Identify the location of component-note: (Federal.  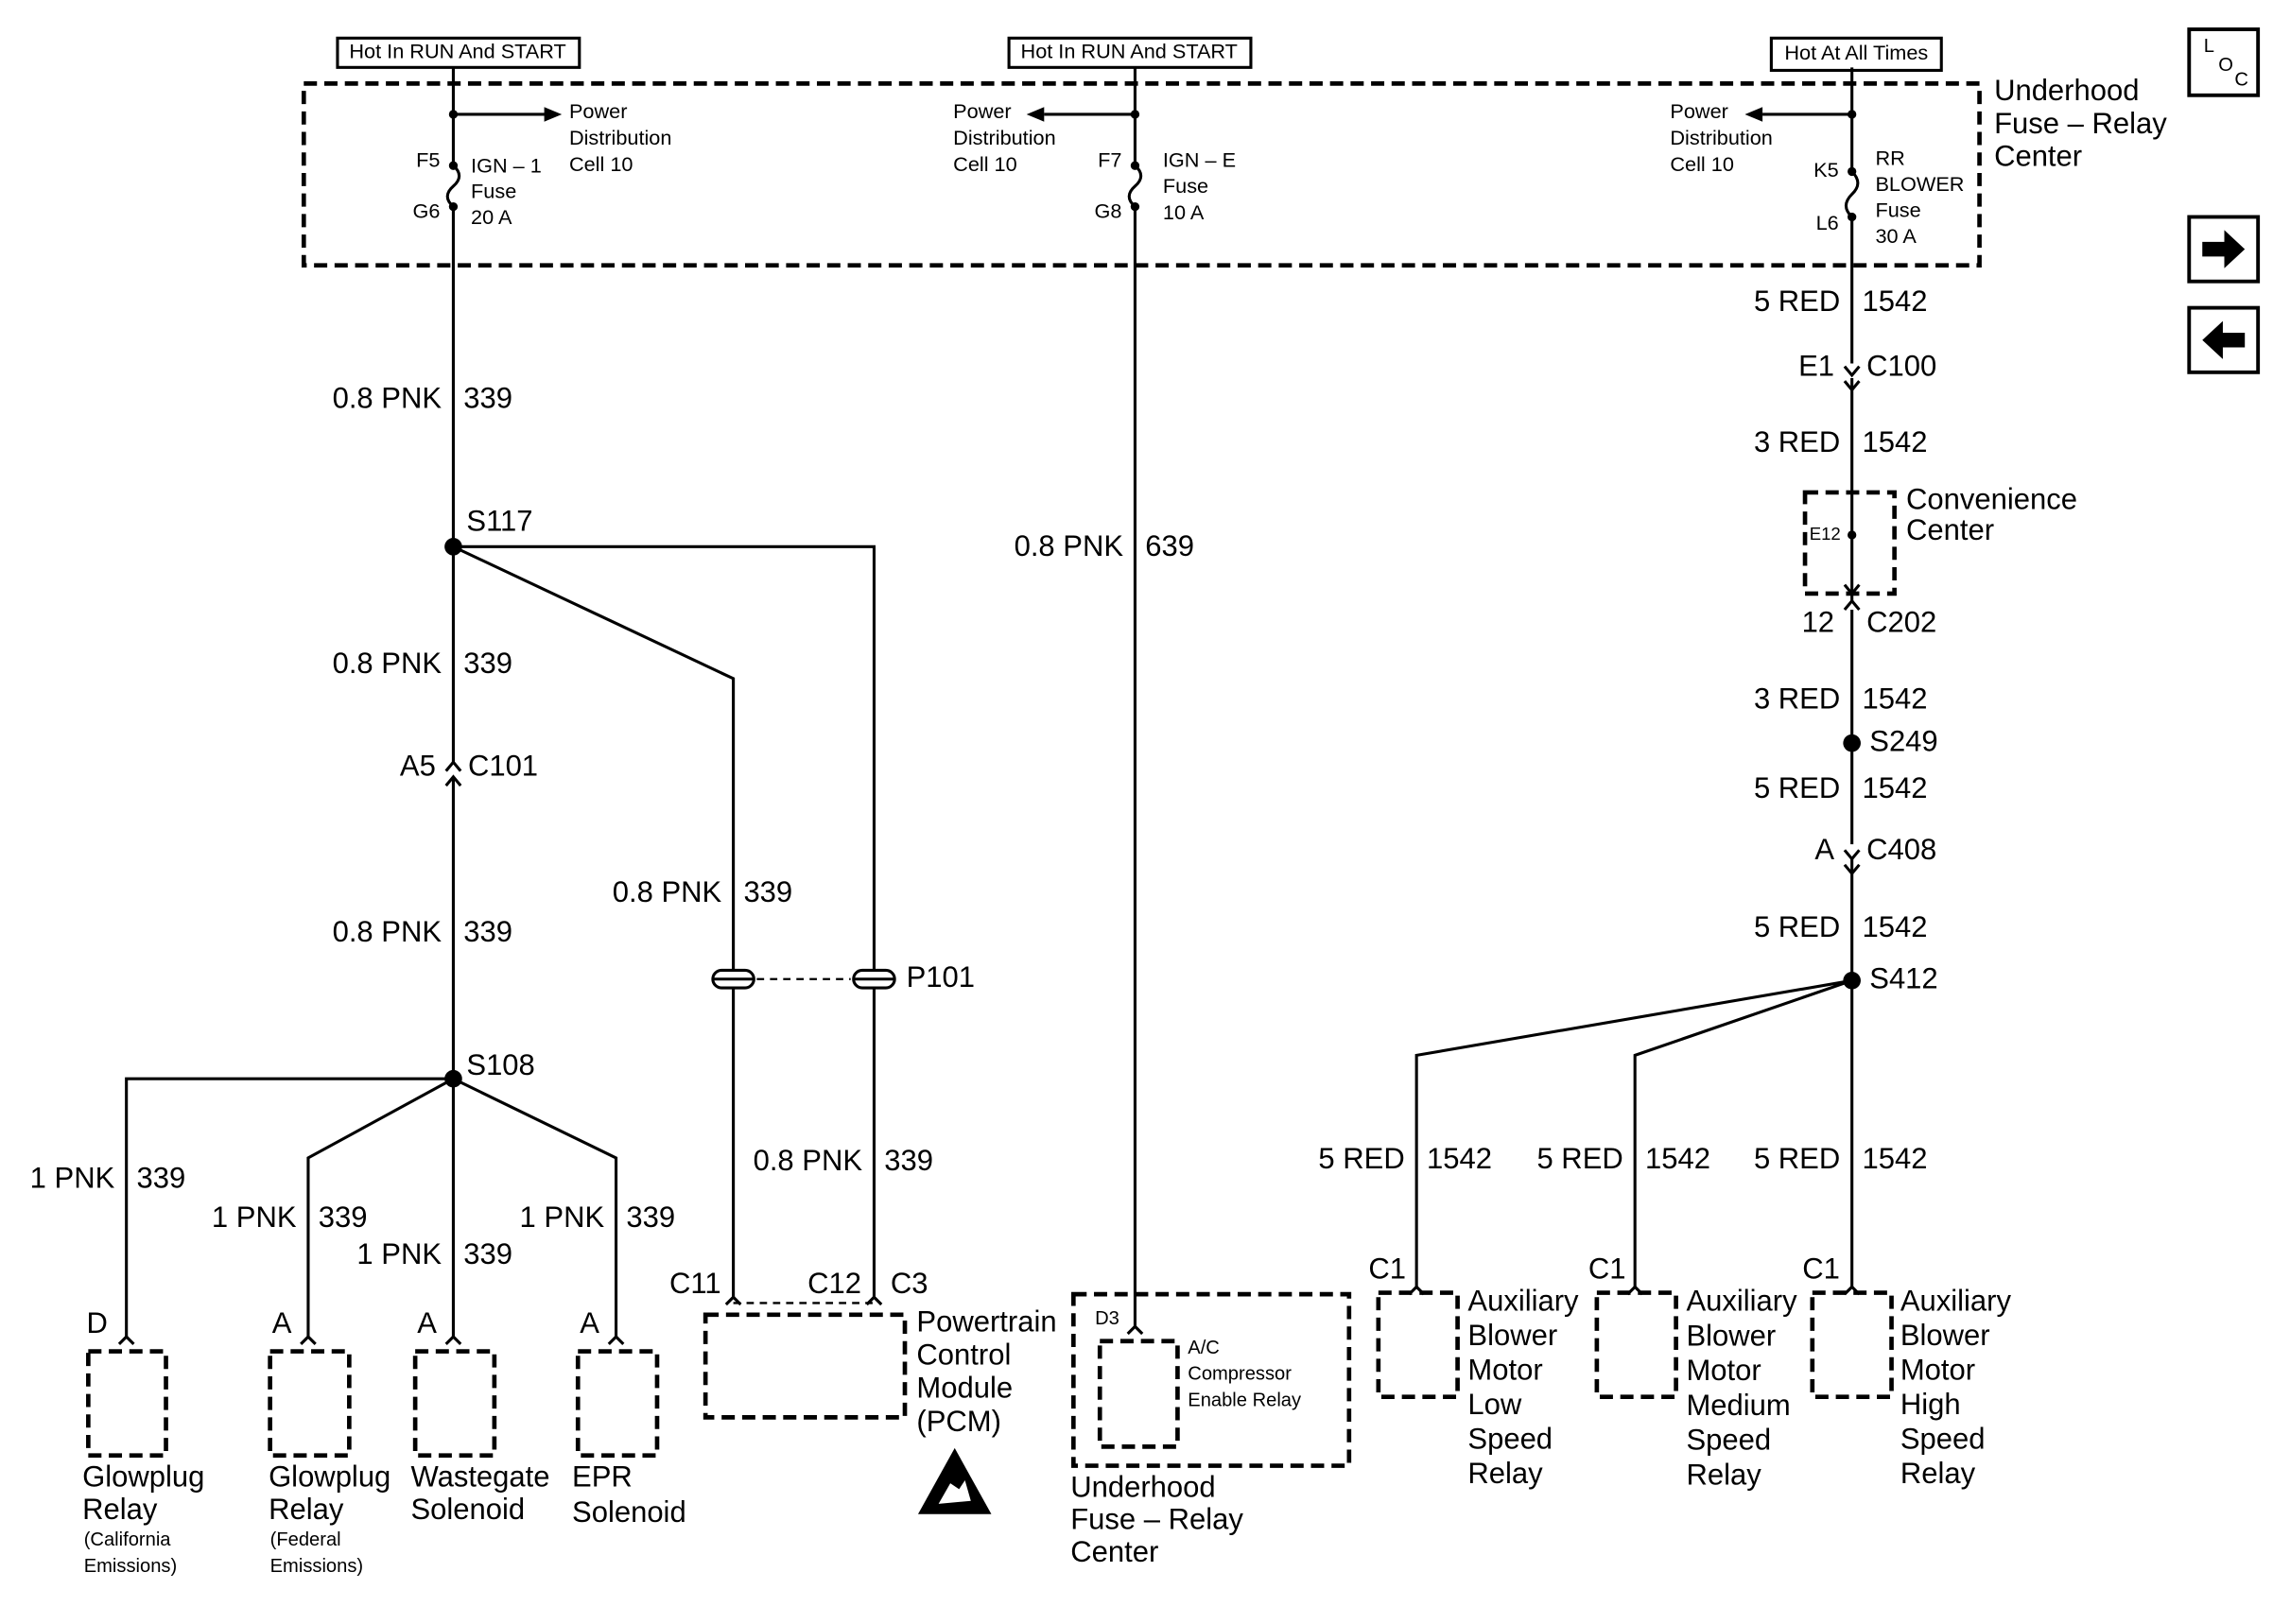
(306, 1539).